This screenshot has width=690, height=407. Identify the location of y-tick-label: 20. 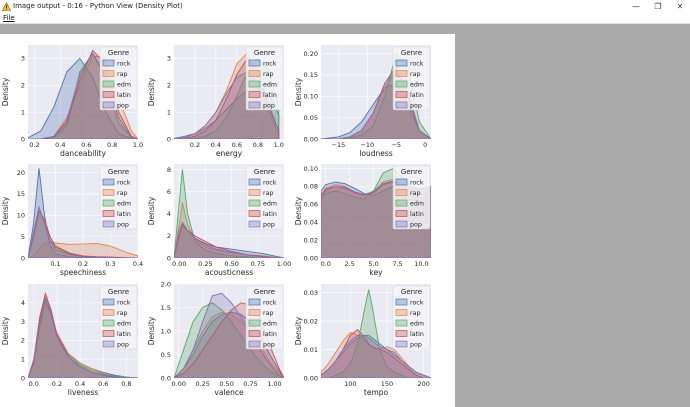
(21, 173).